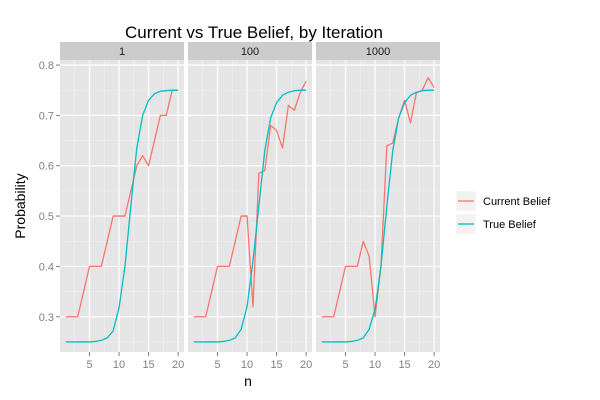 The image size is (600, 400). Describe the element at coordinates (46, 267) in the screenshot. I see `y-tick-label: 0.4` at that location.